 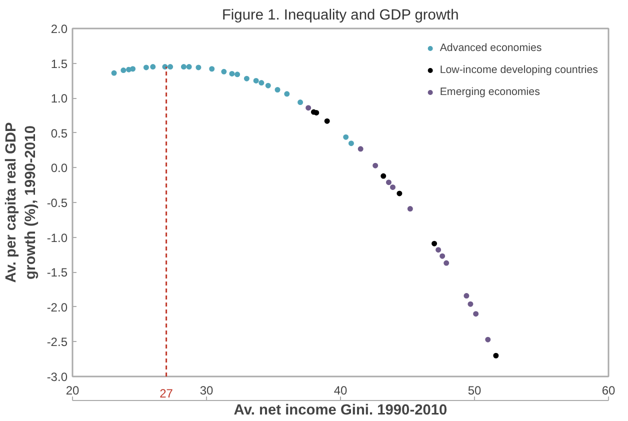 I want to click on y-tick-label: 1.0, so click(x=59, y=99).